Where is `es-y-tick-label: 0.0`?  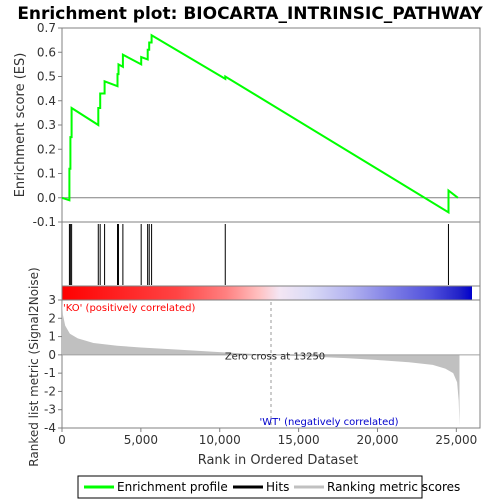
es-y-tick-label: 0.0 is located at coordinates (46, 198).